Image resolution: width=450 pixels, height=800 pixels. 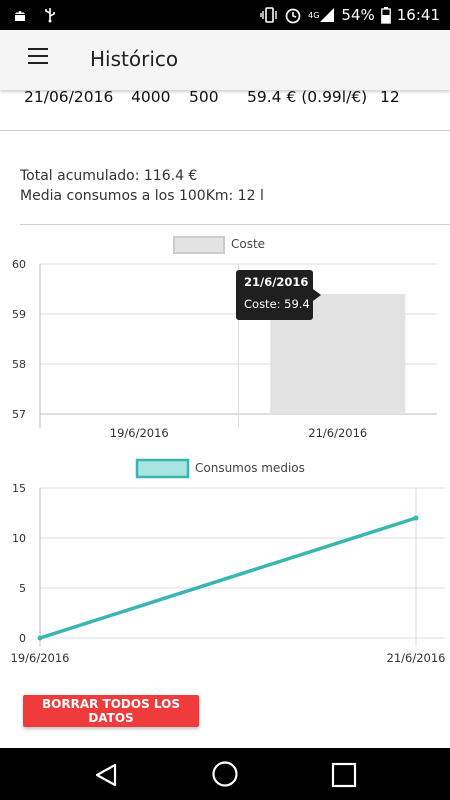 What do you see at coordinates (162, 468) in the screenshot?
I see `legend-swatch-consumos` at bounding box center [162, 468].